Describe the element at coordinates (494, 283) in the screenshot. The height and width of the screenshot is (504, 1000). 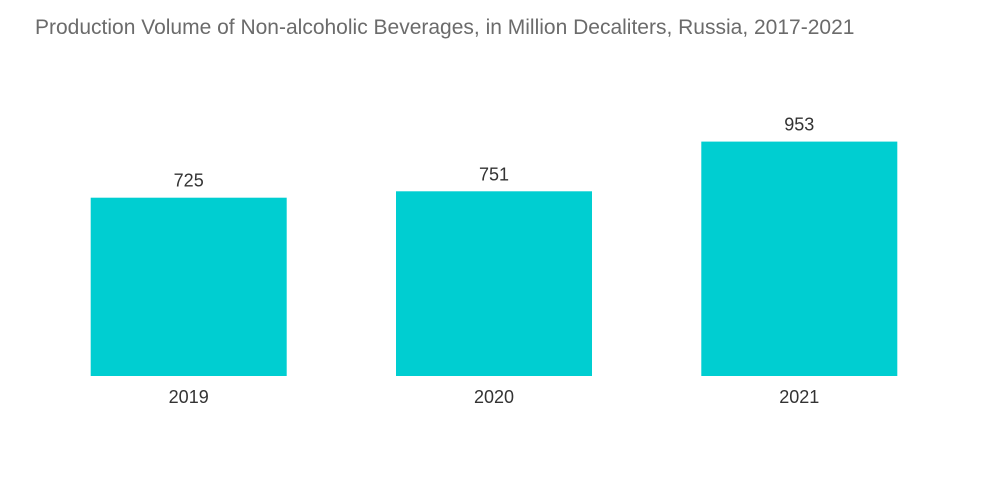
I see `bar-2020` at that location.